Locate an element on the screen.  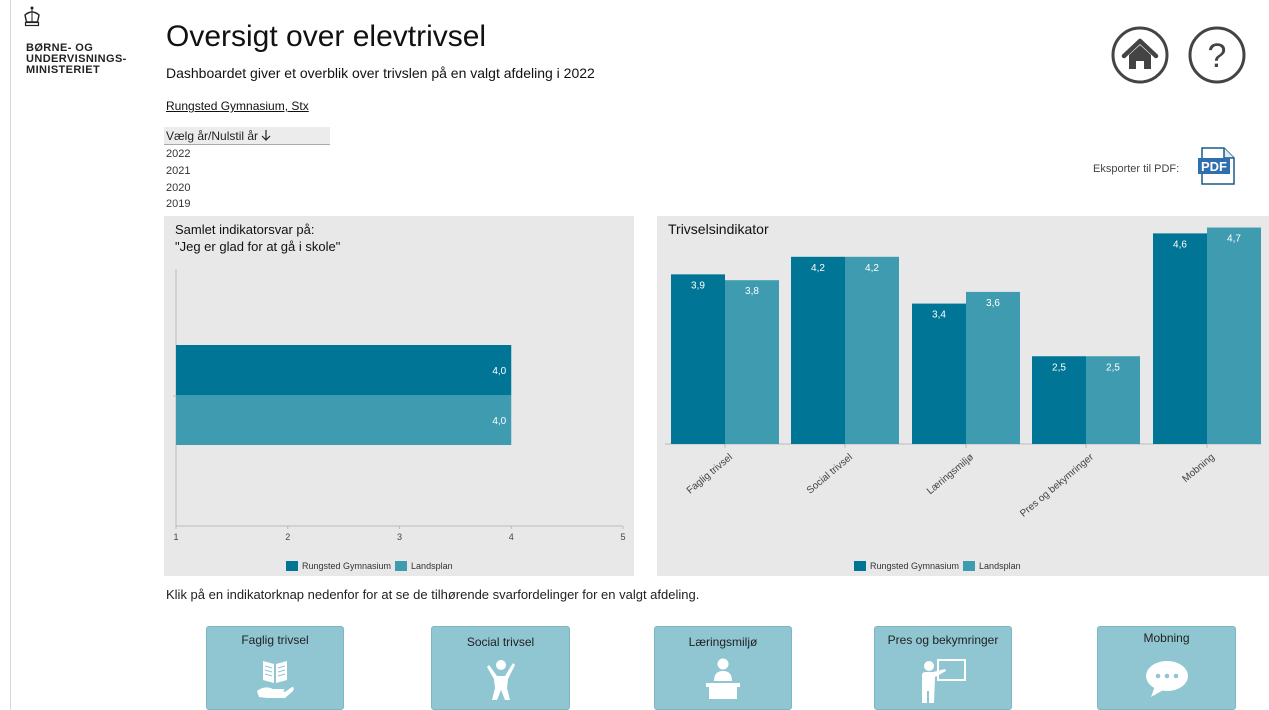
logo-line-1: BØRNE- OG is located at coordinates (60, 48).